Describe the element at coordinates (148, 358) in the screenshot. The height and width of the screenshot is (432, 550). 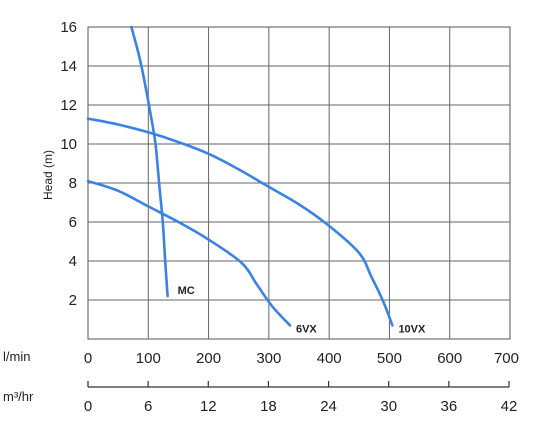
I see `x-tick-label: 100` at that location.